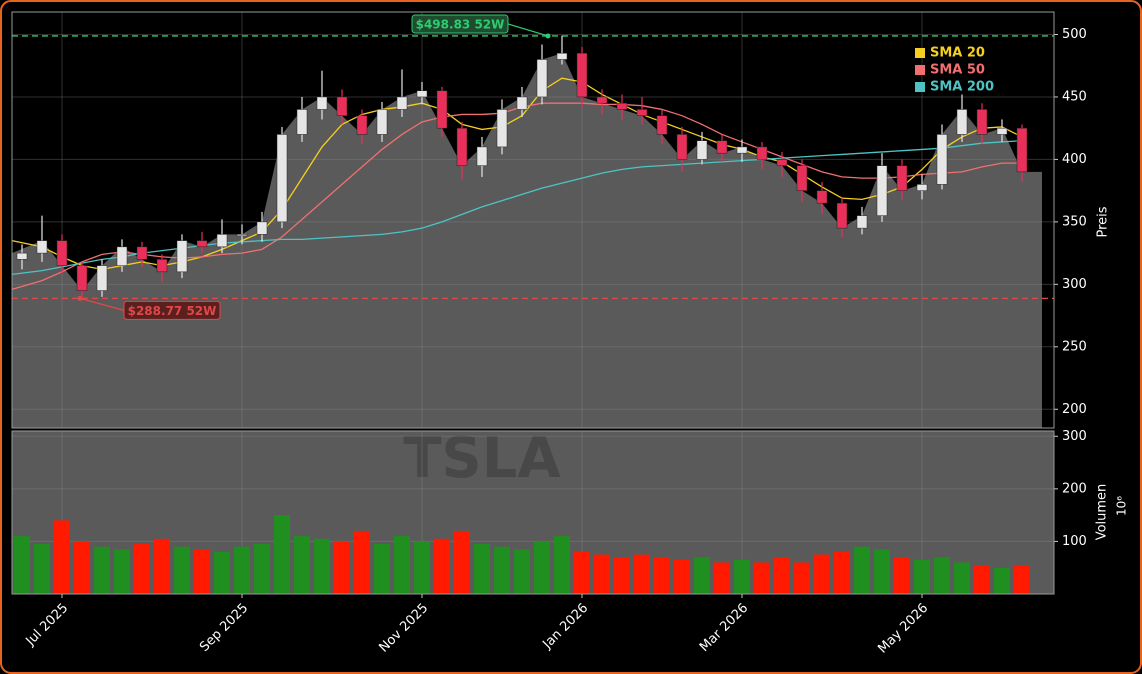  I want to click on legend-label: SMA 20, so click(957, 53).